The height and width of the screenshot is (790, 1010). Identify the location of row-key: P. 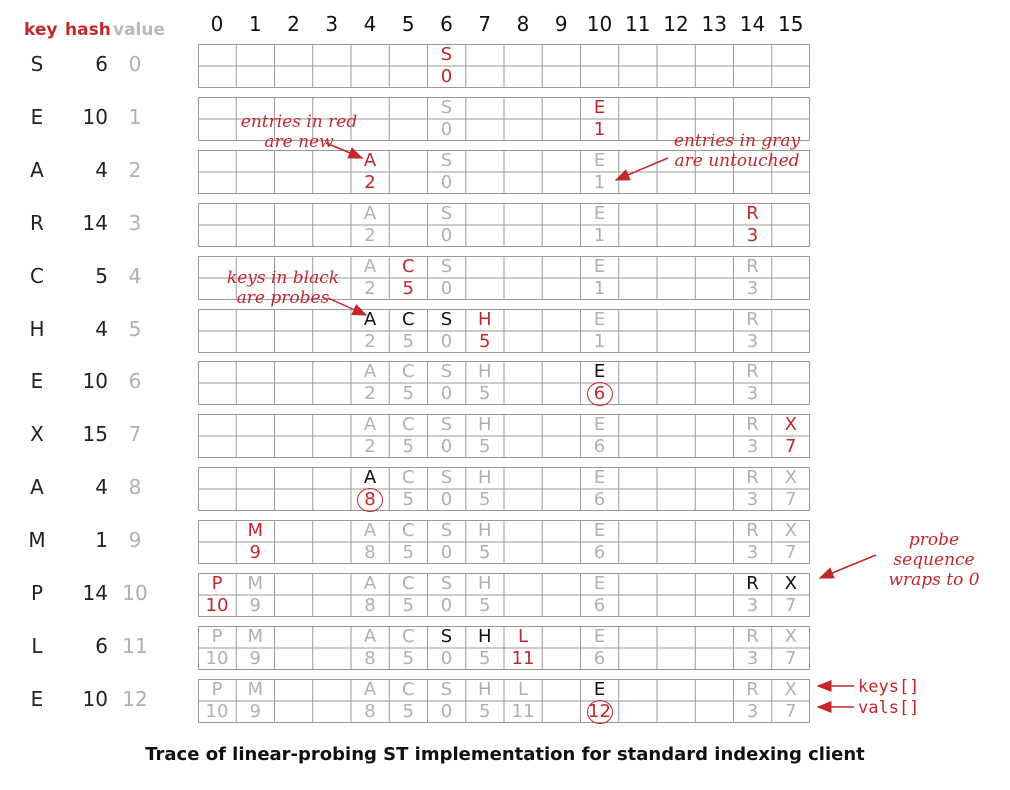
(37, 593).